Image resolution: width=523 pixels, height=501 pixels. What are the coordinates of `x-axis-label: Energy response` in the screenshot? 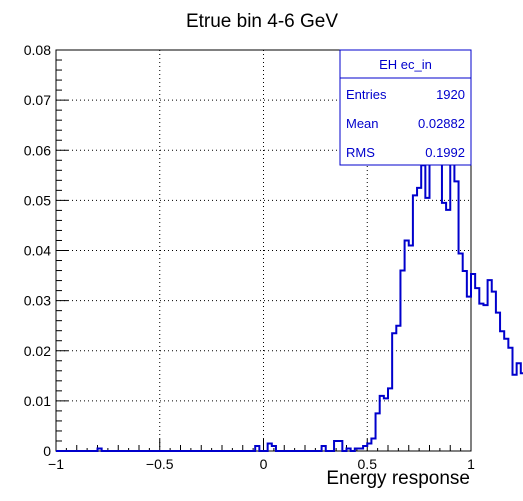 It's located at (398, 478).